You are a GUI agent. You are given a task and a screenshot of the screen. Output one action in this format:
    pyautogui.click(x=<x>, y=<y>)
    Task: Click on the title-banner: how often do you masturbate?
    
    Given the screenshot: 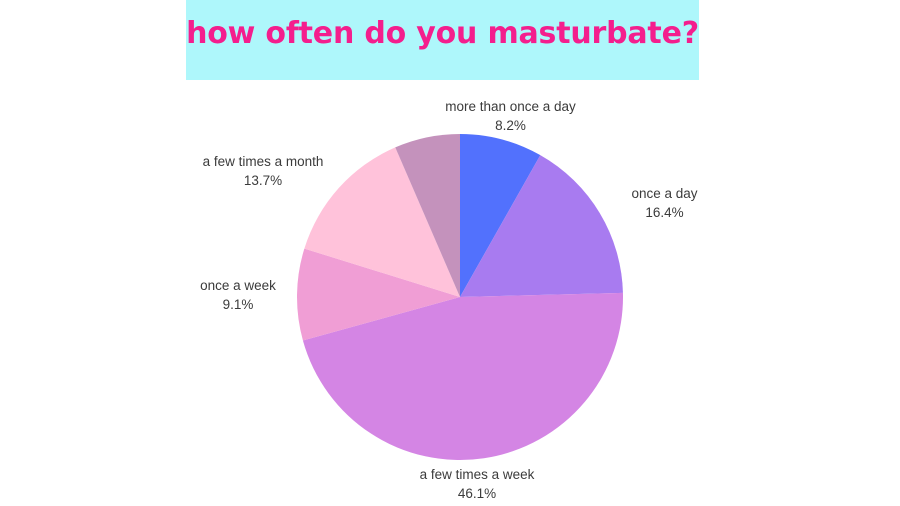 What is the action you would take?
    pyautogui.click(x=442, y=40)
    